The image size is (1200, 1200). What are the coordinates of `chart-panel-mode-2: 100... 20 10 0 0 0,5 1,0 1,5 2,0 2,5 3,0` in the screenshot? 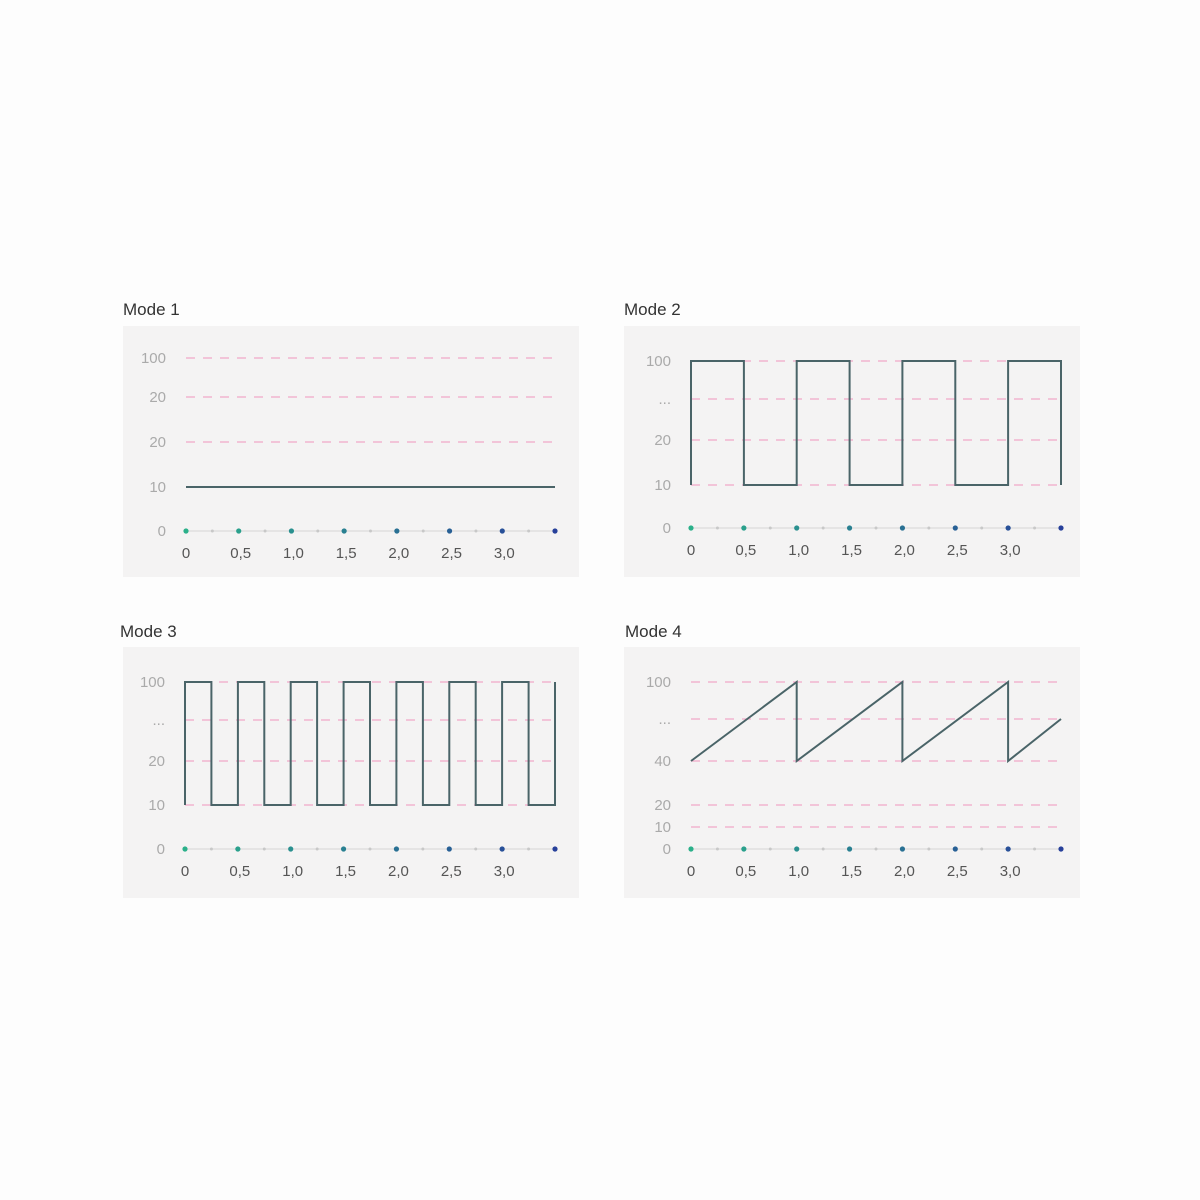 It's located at (852, 451).